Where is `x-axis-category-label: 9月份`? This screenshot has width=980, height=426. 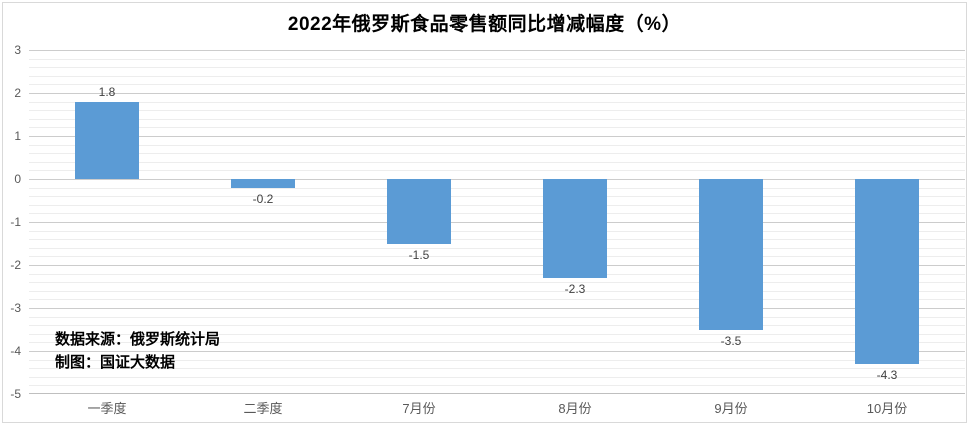 x-axis-category-label: 9月份 is located at coordinates (731, 408).